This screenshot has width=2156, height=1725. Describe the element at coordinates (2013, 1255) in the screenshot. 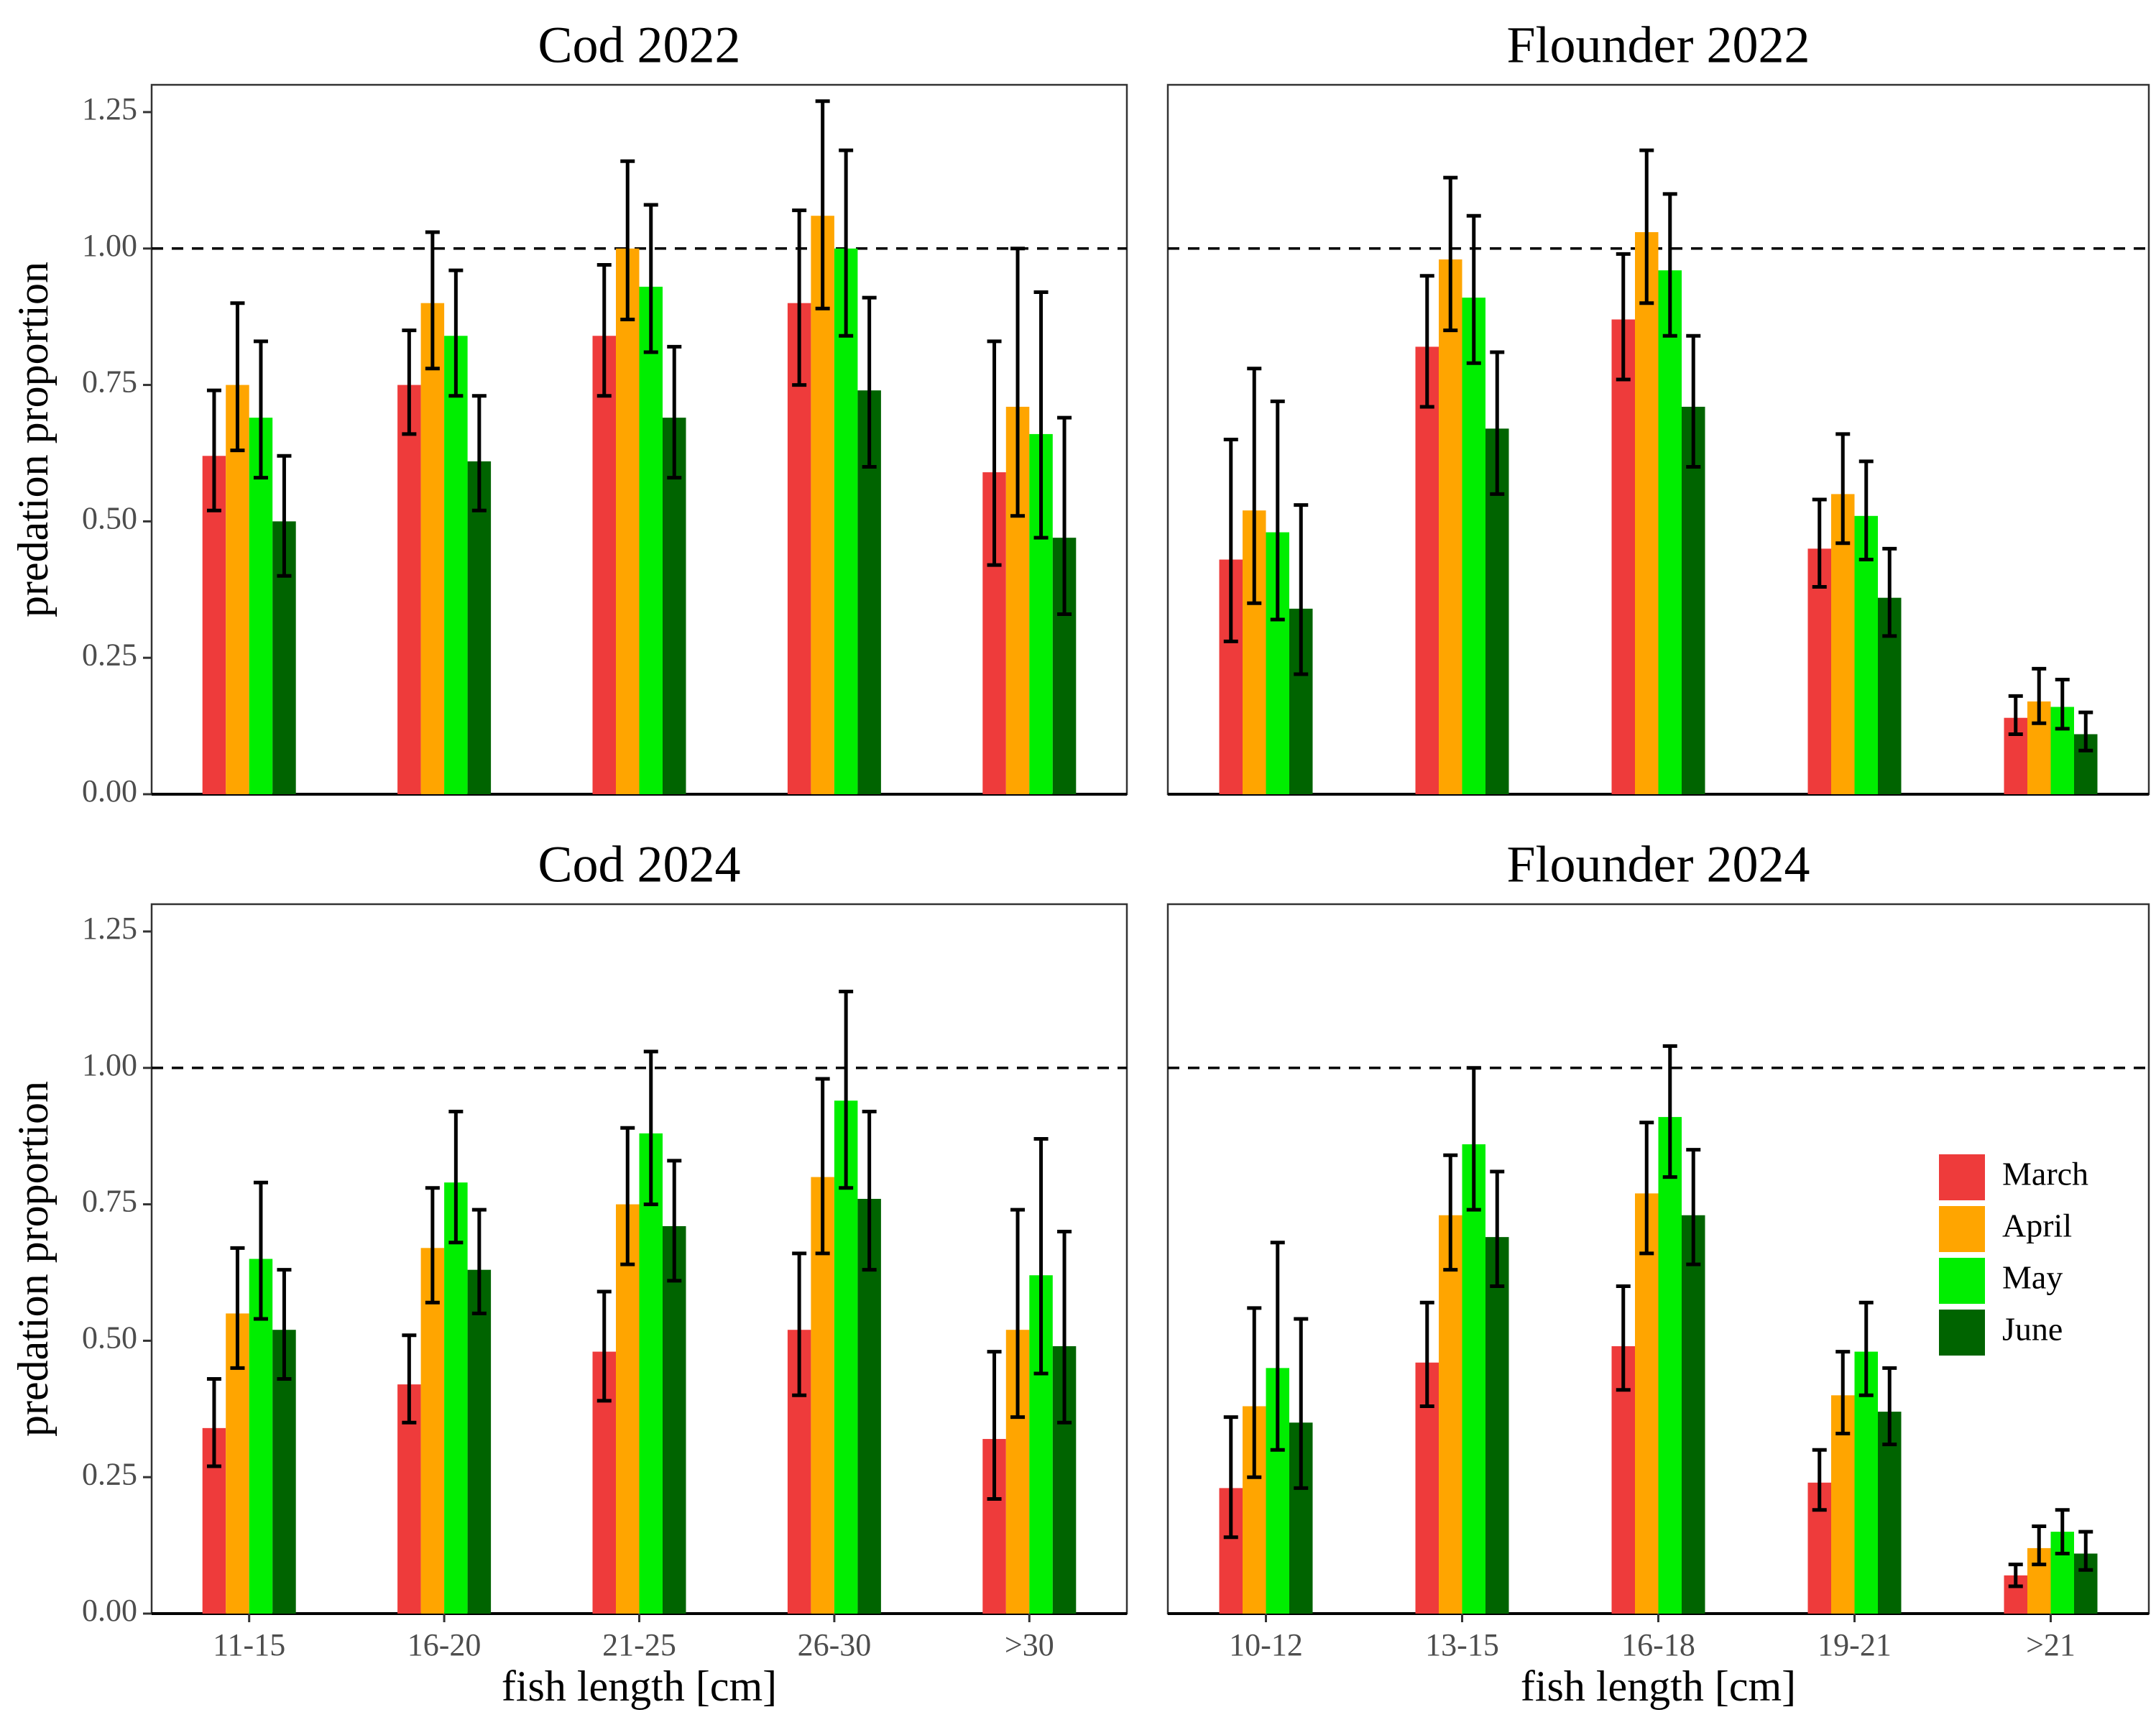

I see `legend: March April May June` at that location.